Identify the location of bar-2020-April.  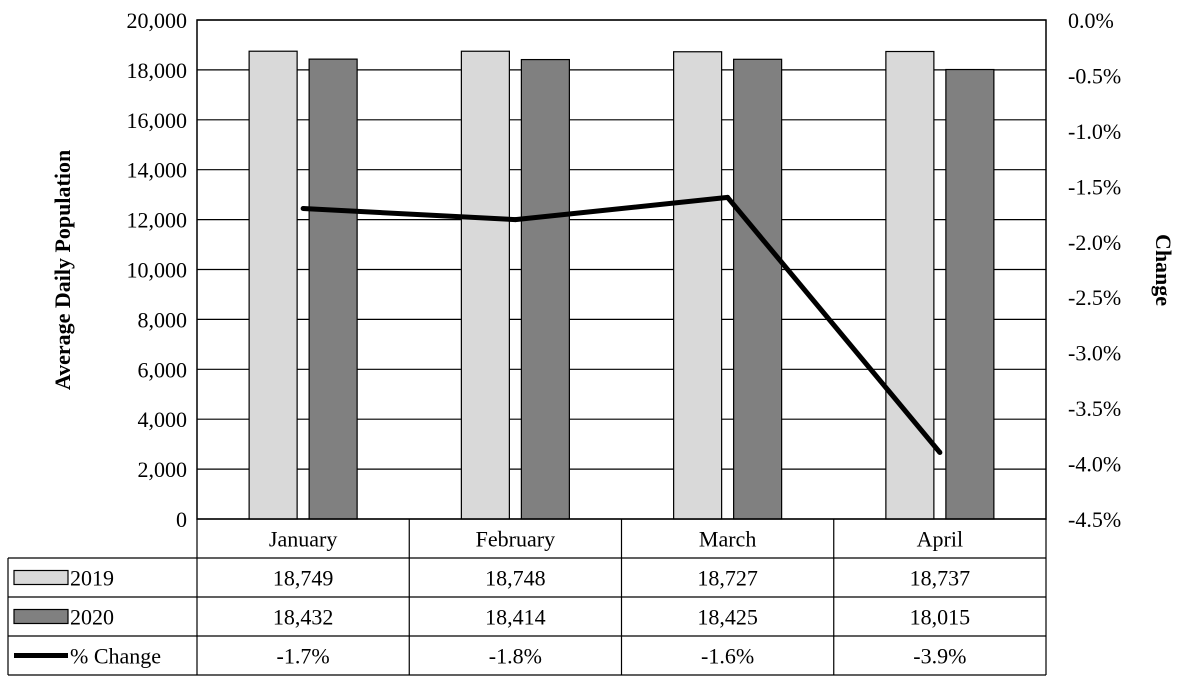
(970, 294).